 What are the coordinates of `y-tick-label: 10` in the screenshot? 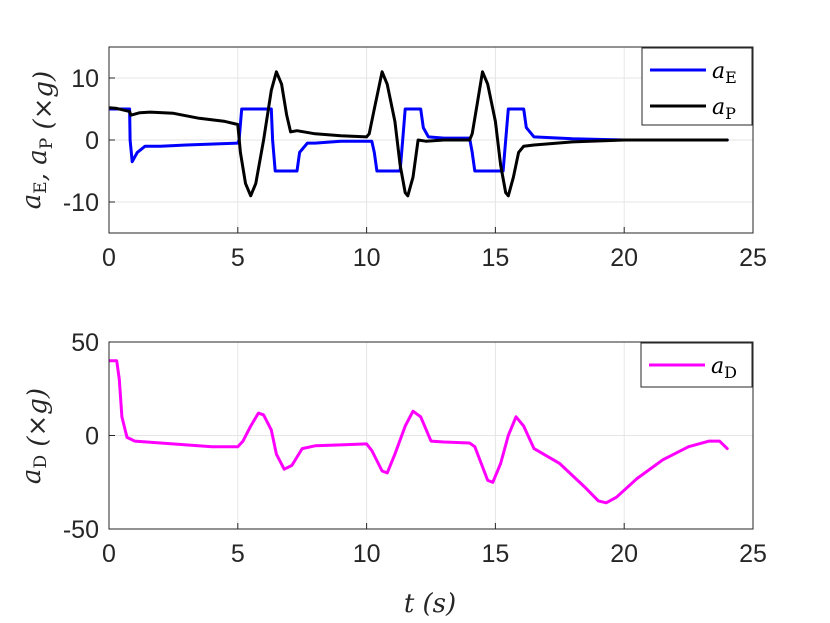 It's located at (85, 79).